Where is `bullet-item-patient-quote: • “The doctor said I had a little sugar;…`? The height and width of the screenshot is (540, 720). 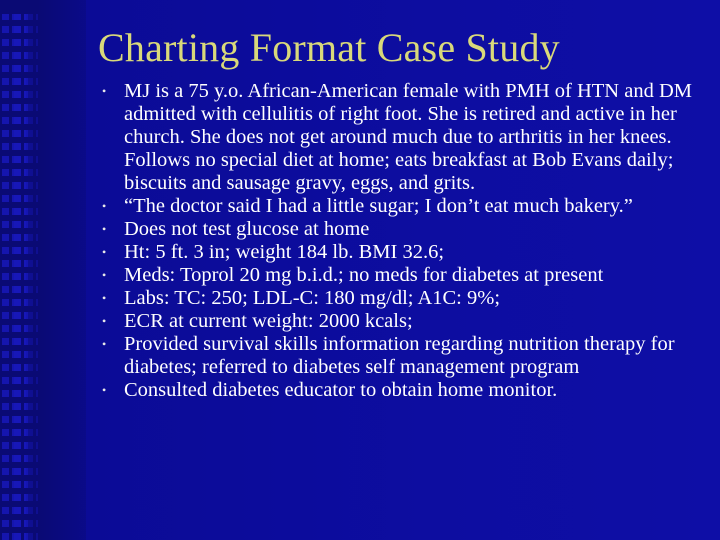
bullet-item-patient-quote: • “The doctor said I had a little sugar;… is located at coordinates (400, 206).